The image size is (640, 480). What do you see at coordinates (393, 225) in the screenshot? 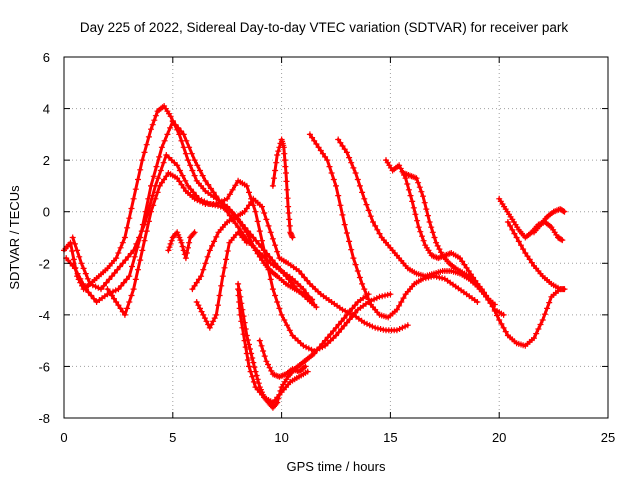
I see `series-line` at bounding box center [393, 225].